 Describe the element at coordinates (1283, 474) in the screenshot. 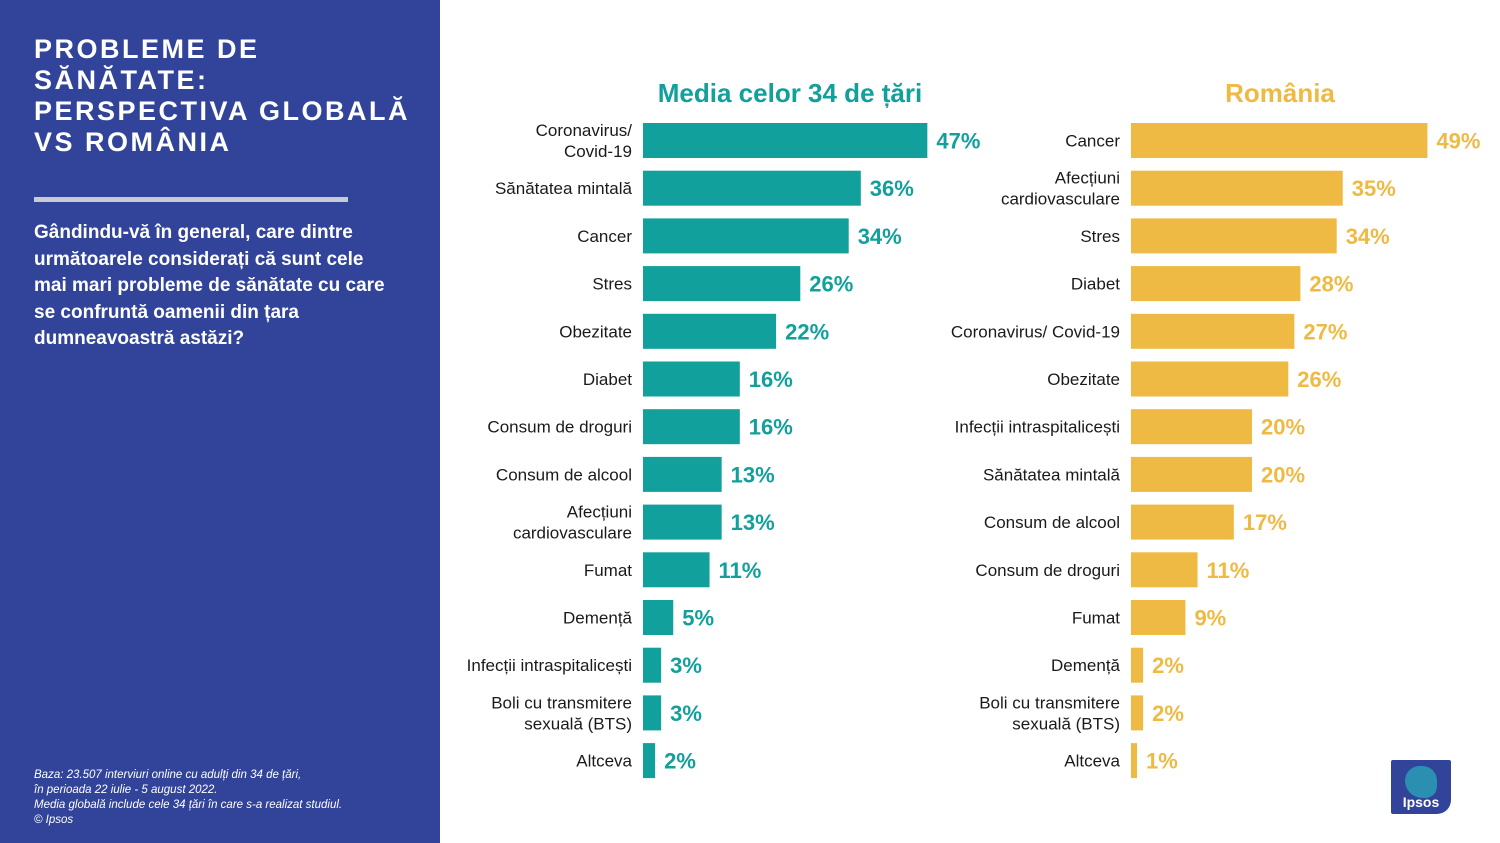

I see `data-label-romania: 20%` at that location.